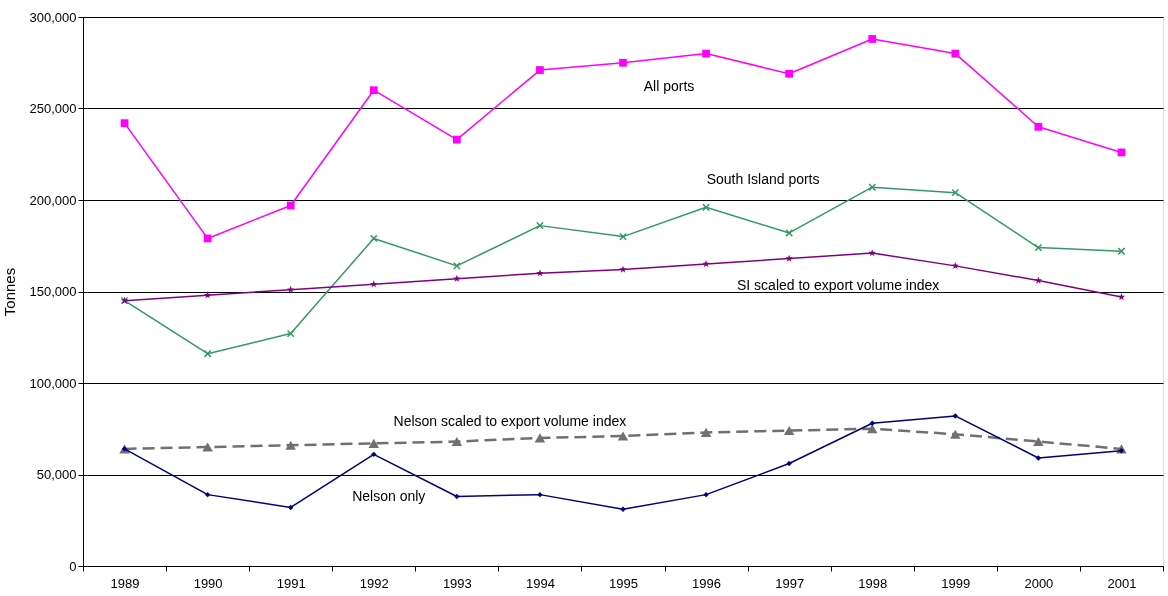 Image resolution: width=1168 pixels, height=596 pixels. What do you see at coordinates (56, 474) in the screenshot?
I see `y-tick-label: 50,000` at bounding box center [56, 474].